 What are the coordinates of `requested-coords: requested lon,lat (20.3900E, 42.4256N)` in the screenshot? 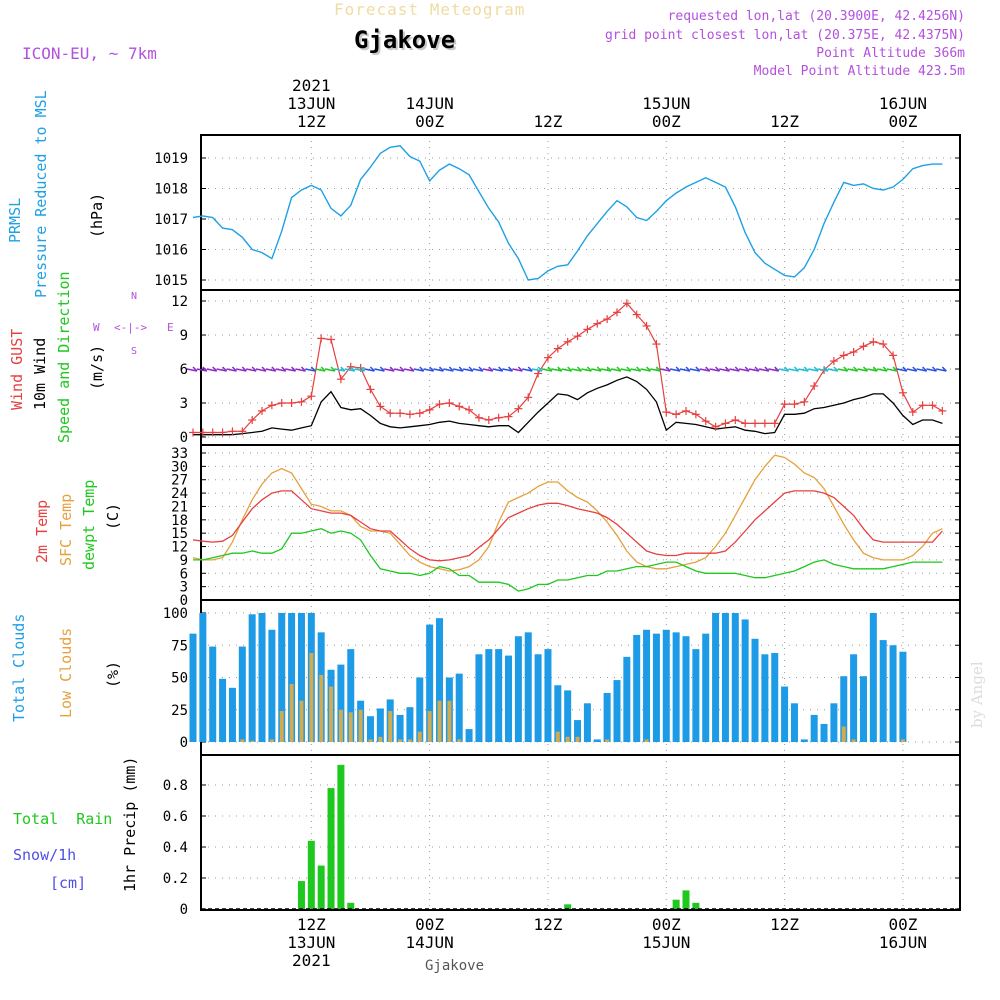 It's located at (816, 16).